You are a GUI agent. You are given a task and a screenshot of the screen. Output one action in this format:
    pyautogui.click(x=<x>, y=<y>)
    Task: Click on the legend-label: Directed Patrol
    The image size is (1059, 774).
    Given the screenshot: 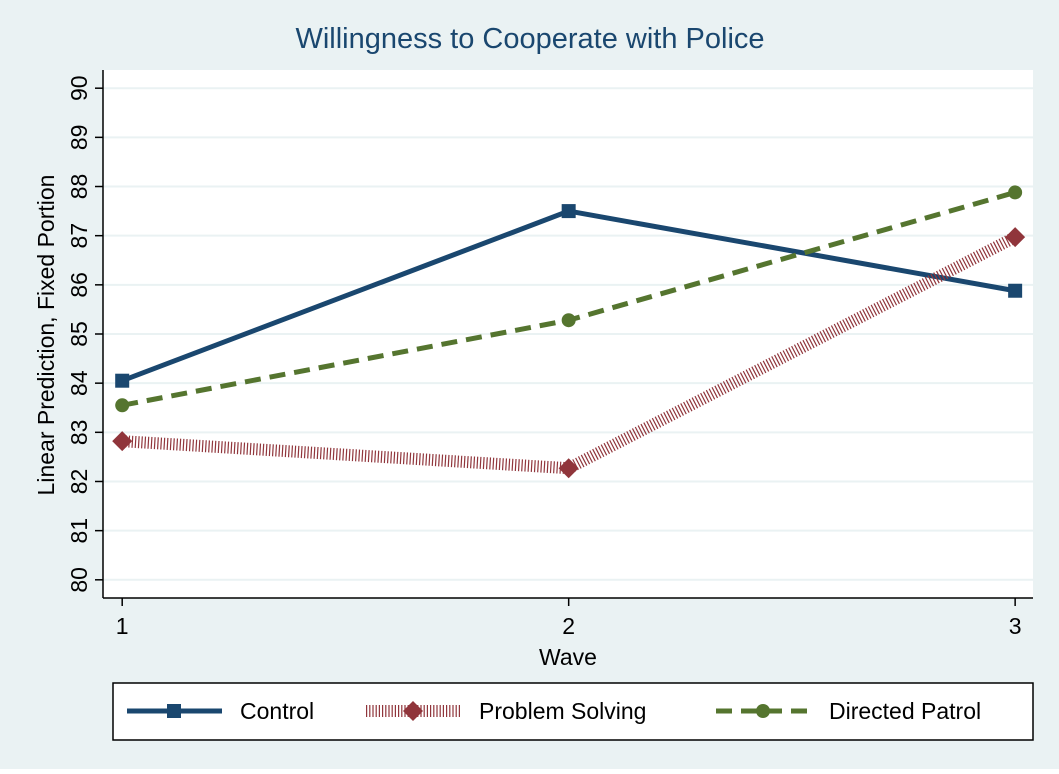 What is the action you would take?
    pyautogui.click(x=905, y=711)
    